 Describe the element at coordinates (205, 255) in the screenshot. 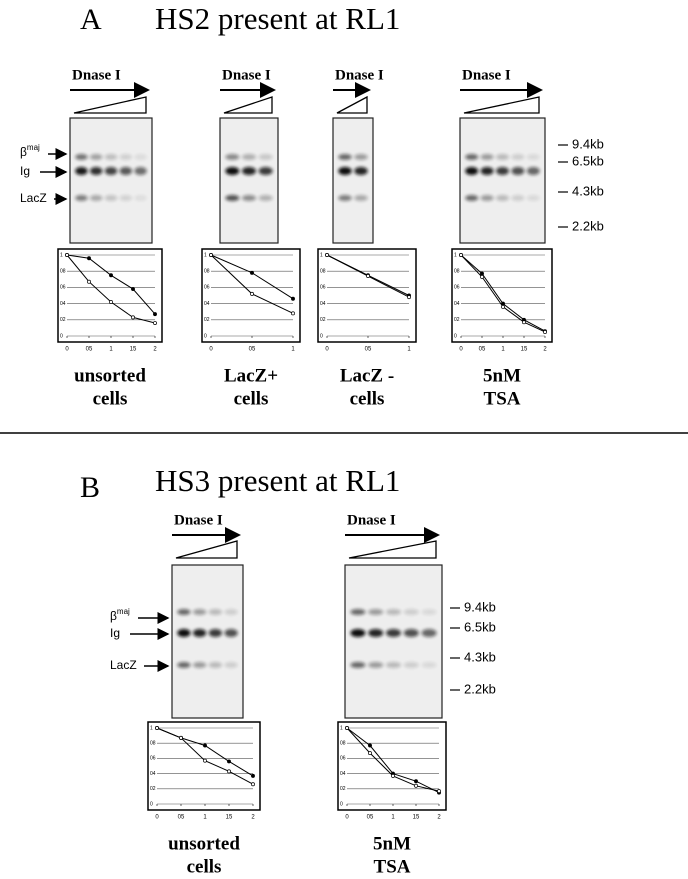

I see `y-tick-label: 1` at that location.